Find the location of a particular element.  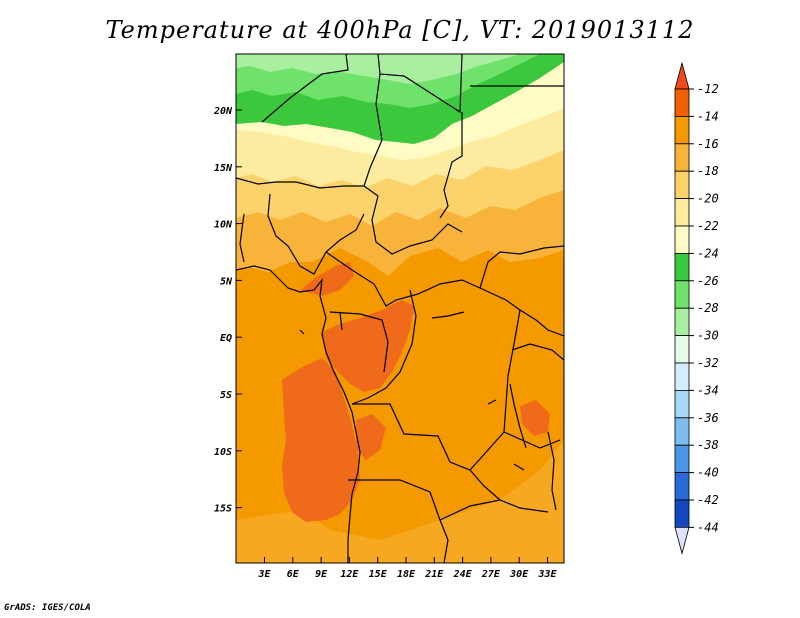

colorbar-label: -32 is located at coordinates (708, 363).